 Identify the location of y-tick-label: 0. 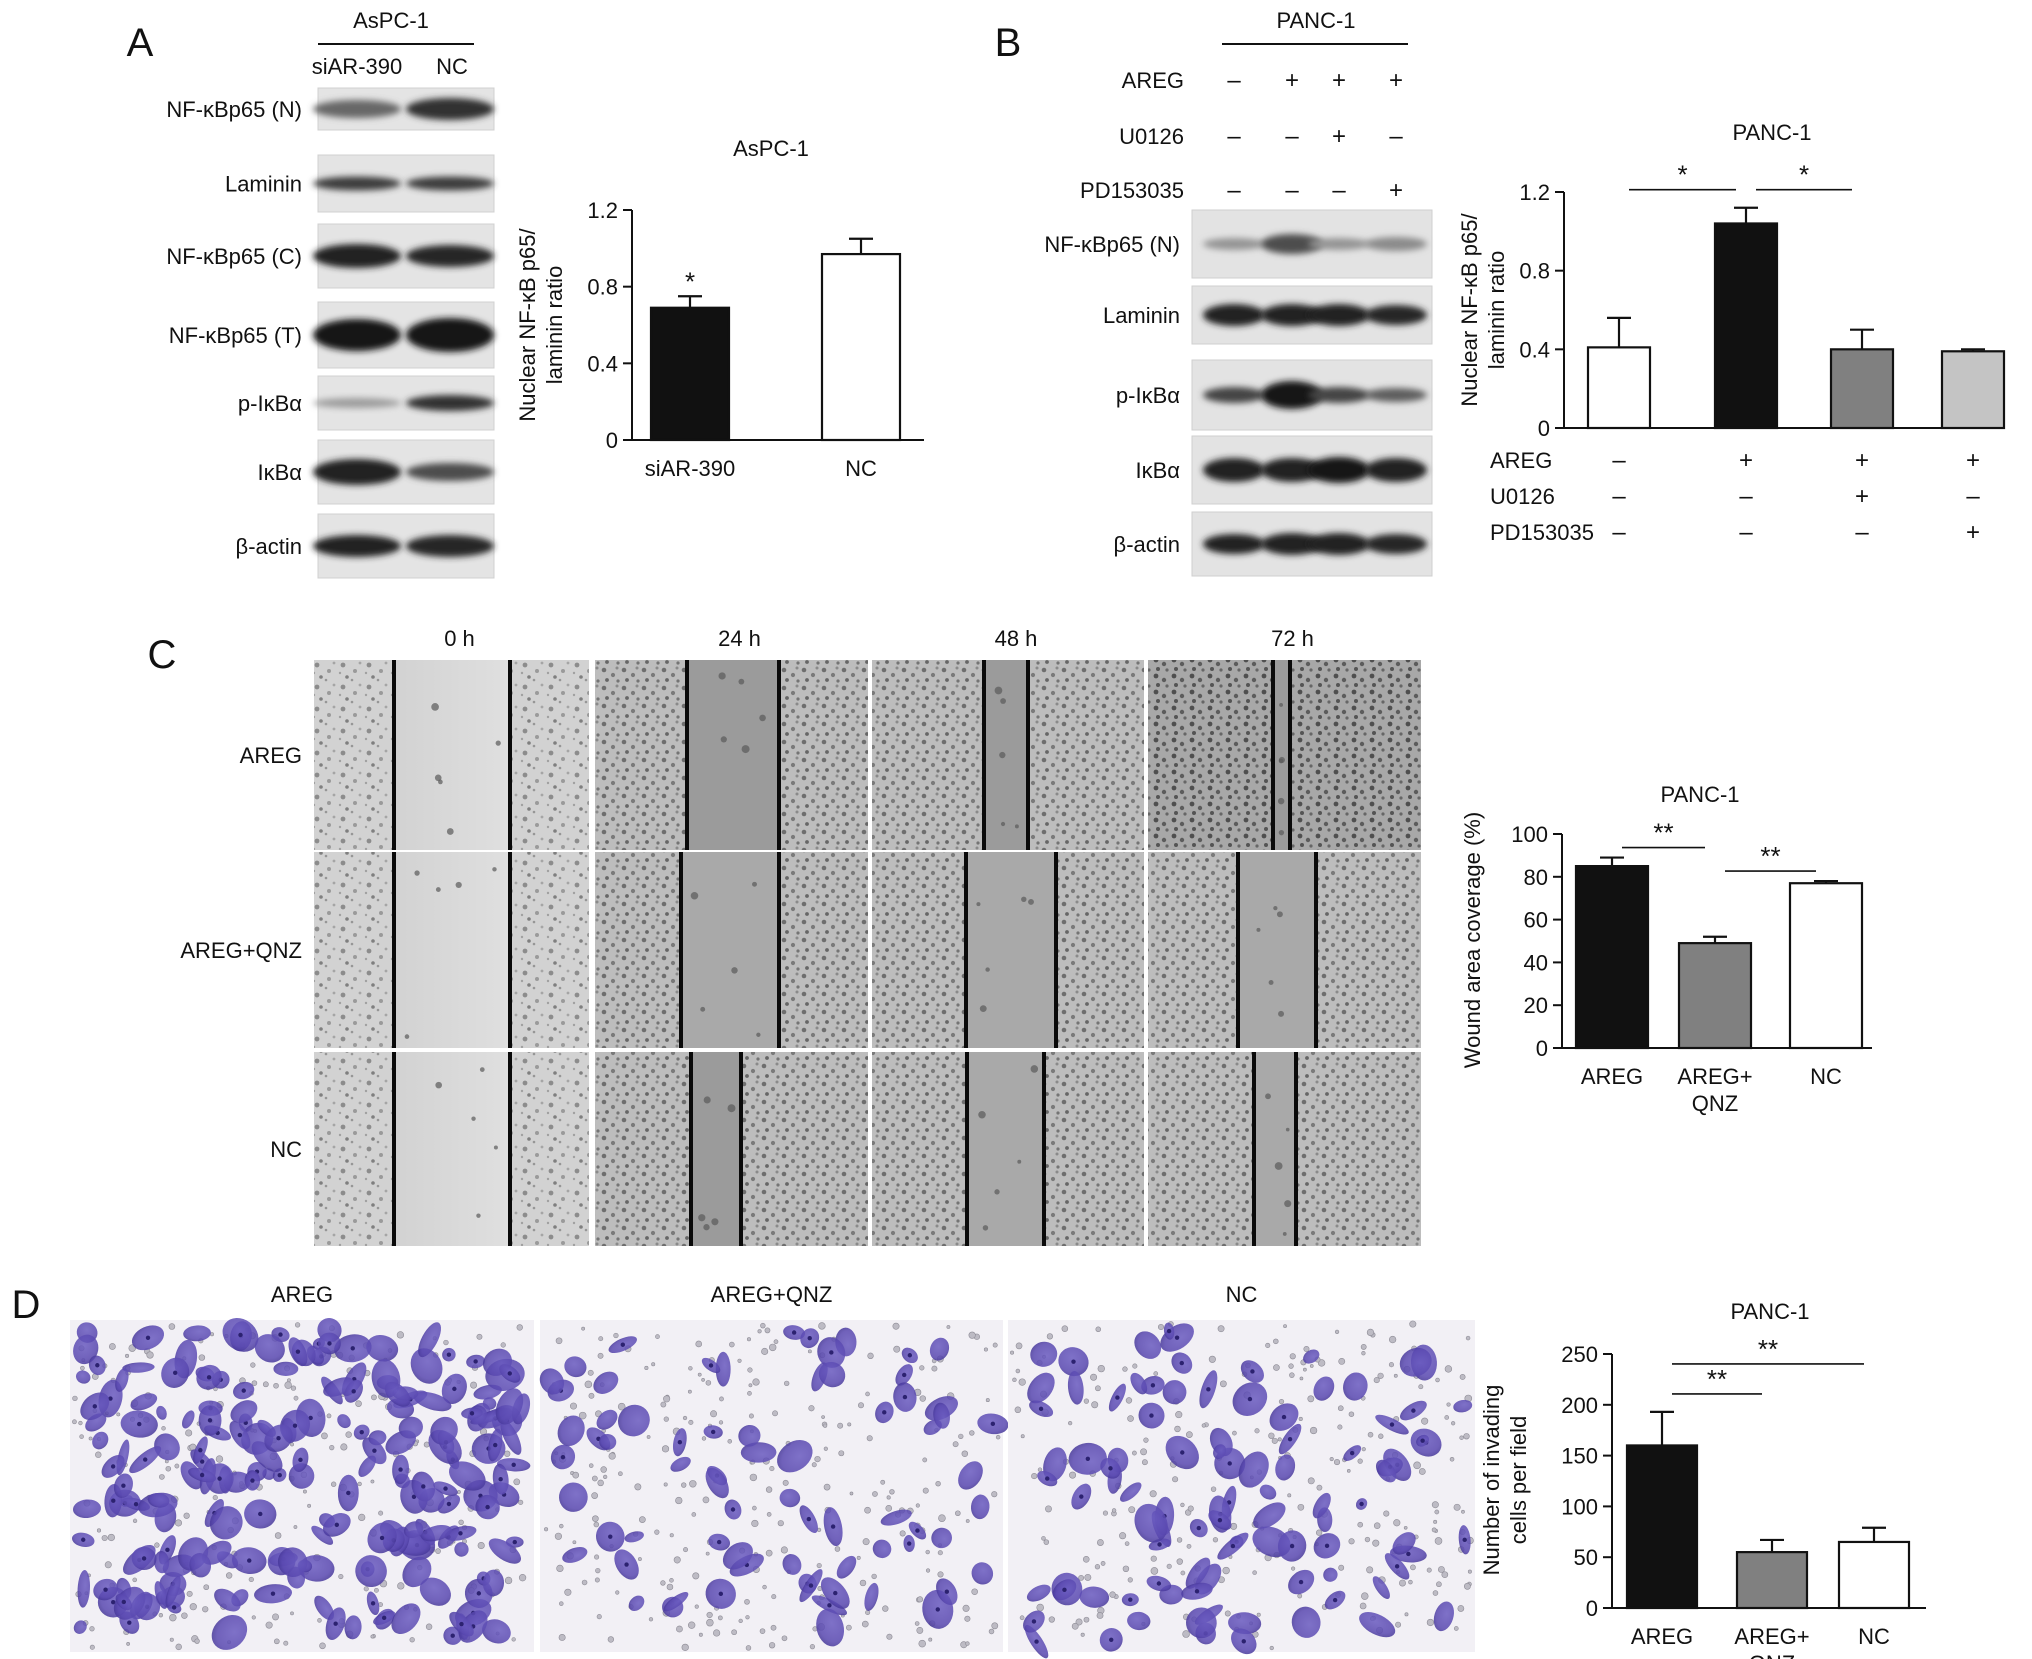
(1544, 428).